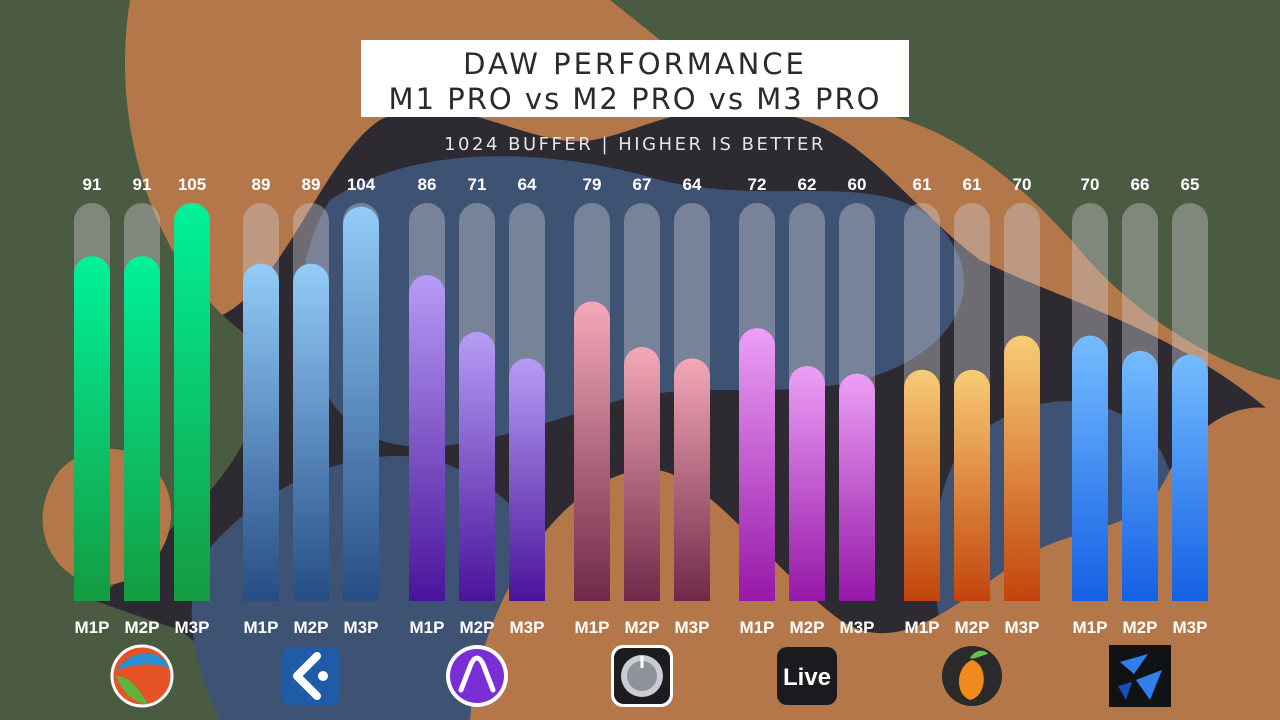  What do you see at coordinates (361, 184) in the screenshot?
I see `bar-value-label: 104` at bounding box center [361, 184].